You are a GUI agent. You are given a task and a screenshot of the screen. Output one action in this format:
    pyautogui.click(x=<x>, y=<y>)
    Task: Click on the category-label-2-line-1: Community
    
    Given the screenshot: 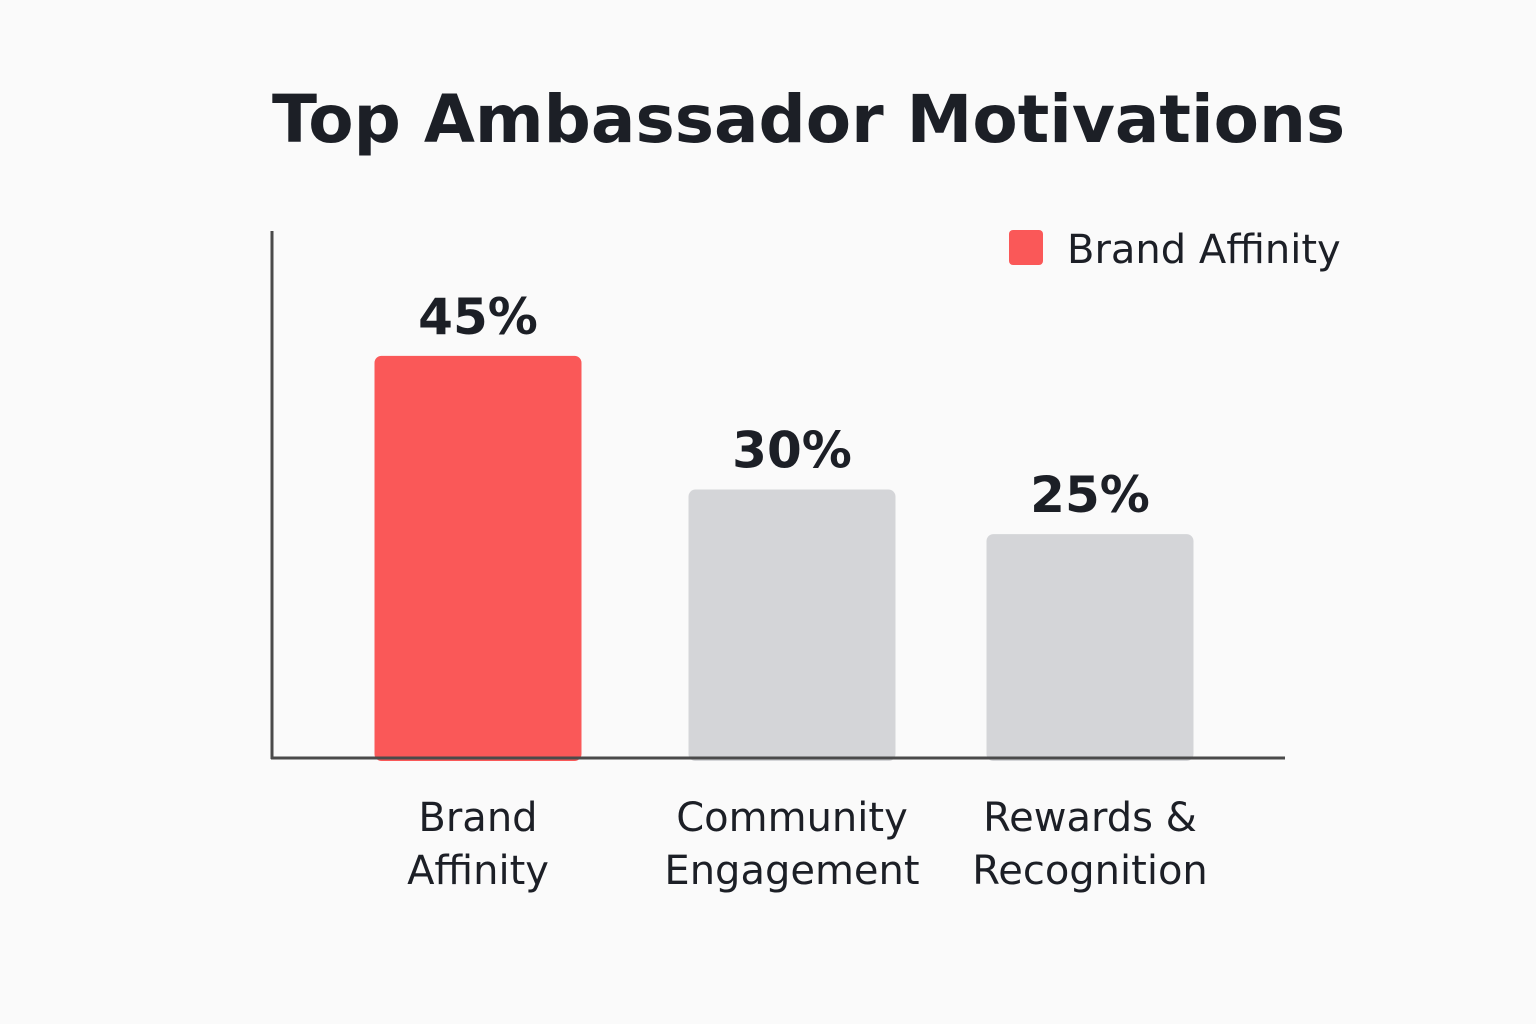 What is the action you would take?
    pyautogui.click(x=792, y=818)
    